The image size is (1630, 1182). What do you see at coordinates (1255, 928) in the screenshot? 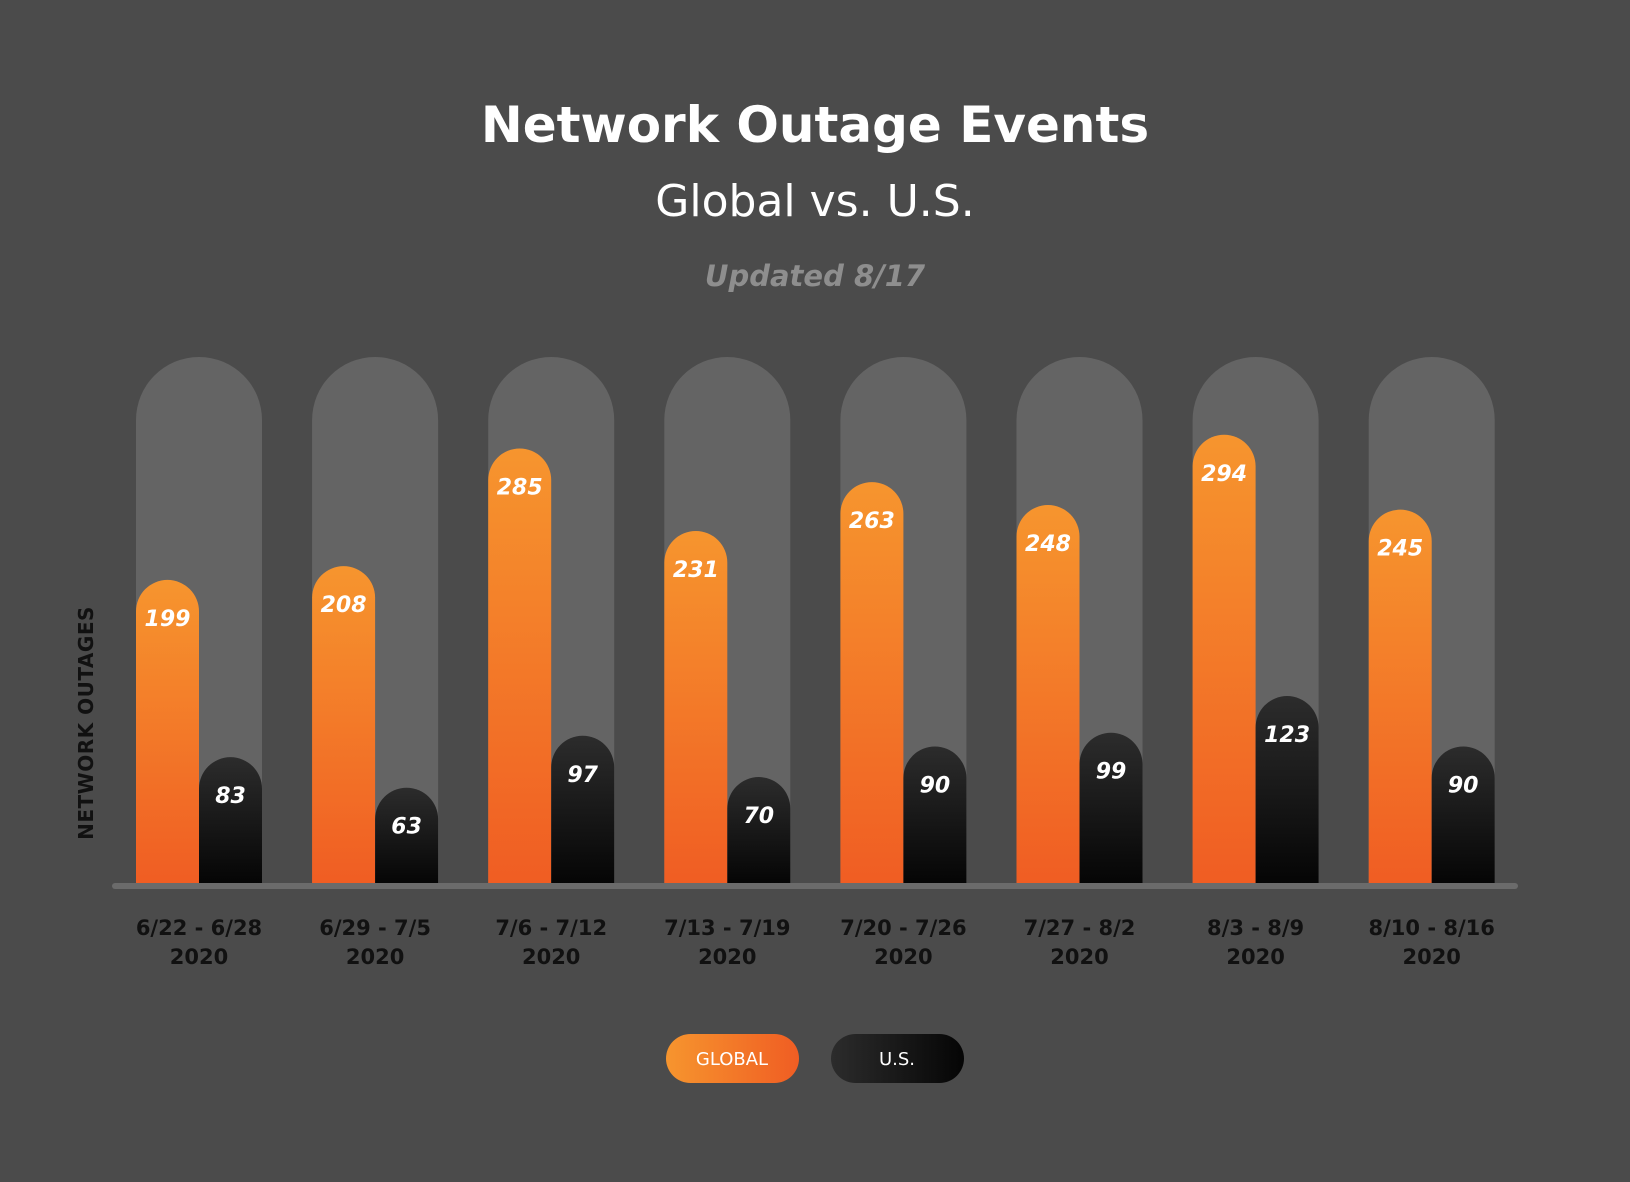
I see `x-tick-7-line-1: 8/3 - 8/9` at bounding box center [1255, 928].